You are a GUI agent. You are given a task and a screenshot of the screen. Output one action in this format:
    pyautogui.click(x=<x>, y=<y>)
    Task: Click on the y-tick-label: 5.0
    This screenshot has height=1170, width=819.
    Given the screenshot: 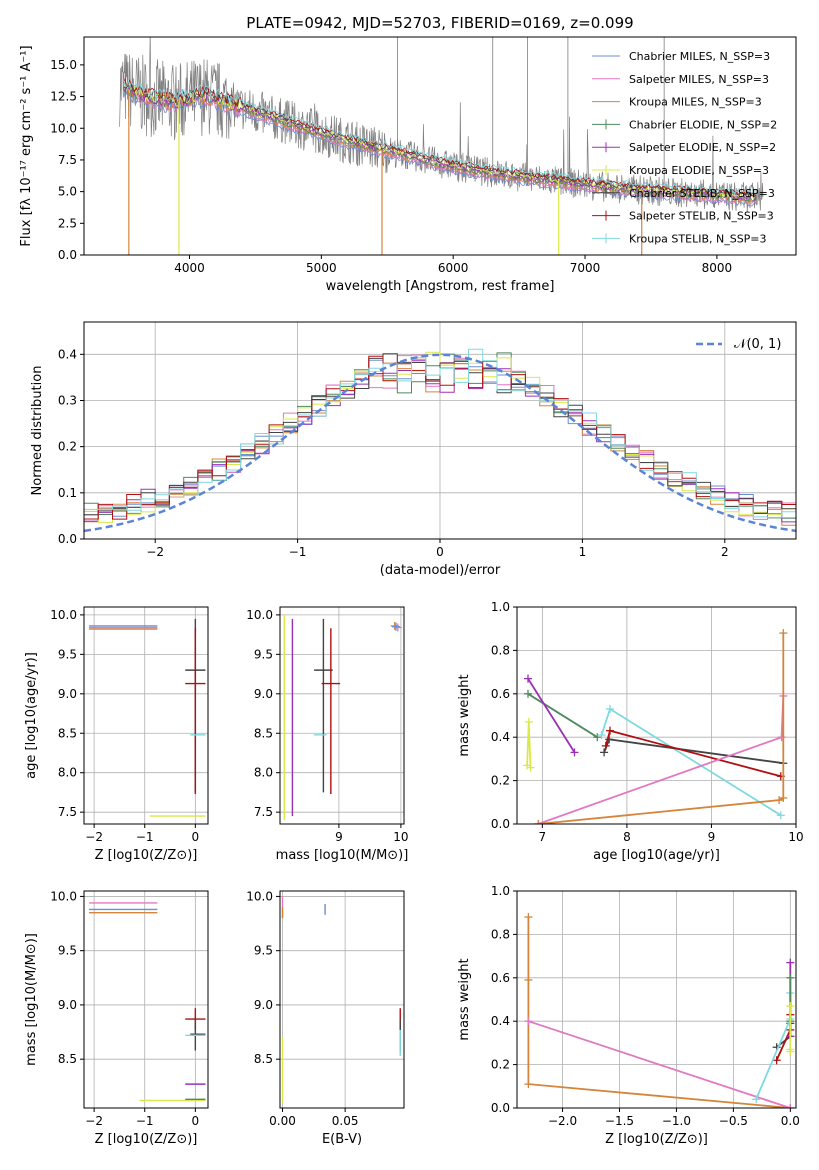 What is the action you would take?
    pyautogui.click(x=67, y=192)
    